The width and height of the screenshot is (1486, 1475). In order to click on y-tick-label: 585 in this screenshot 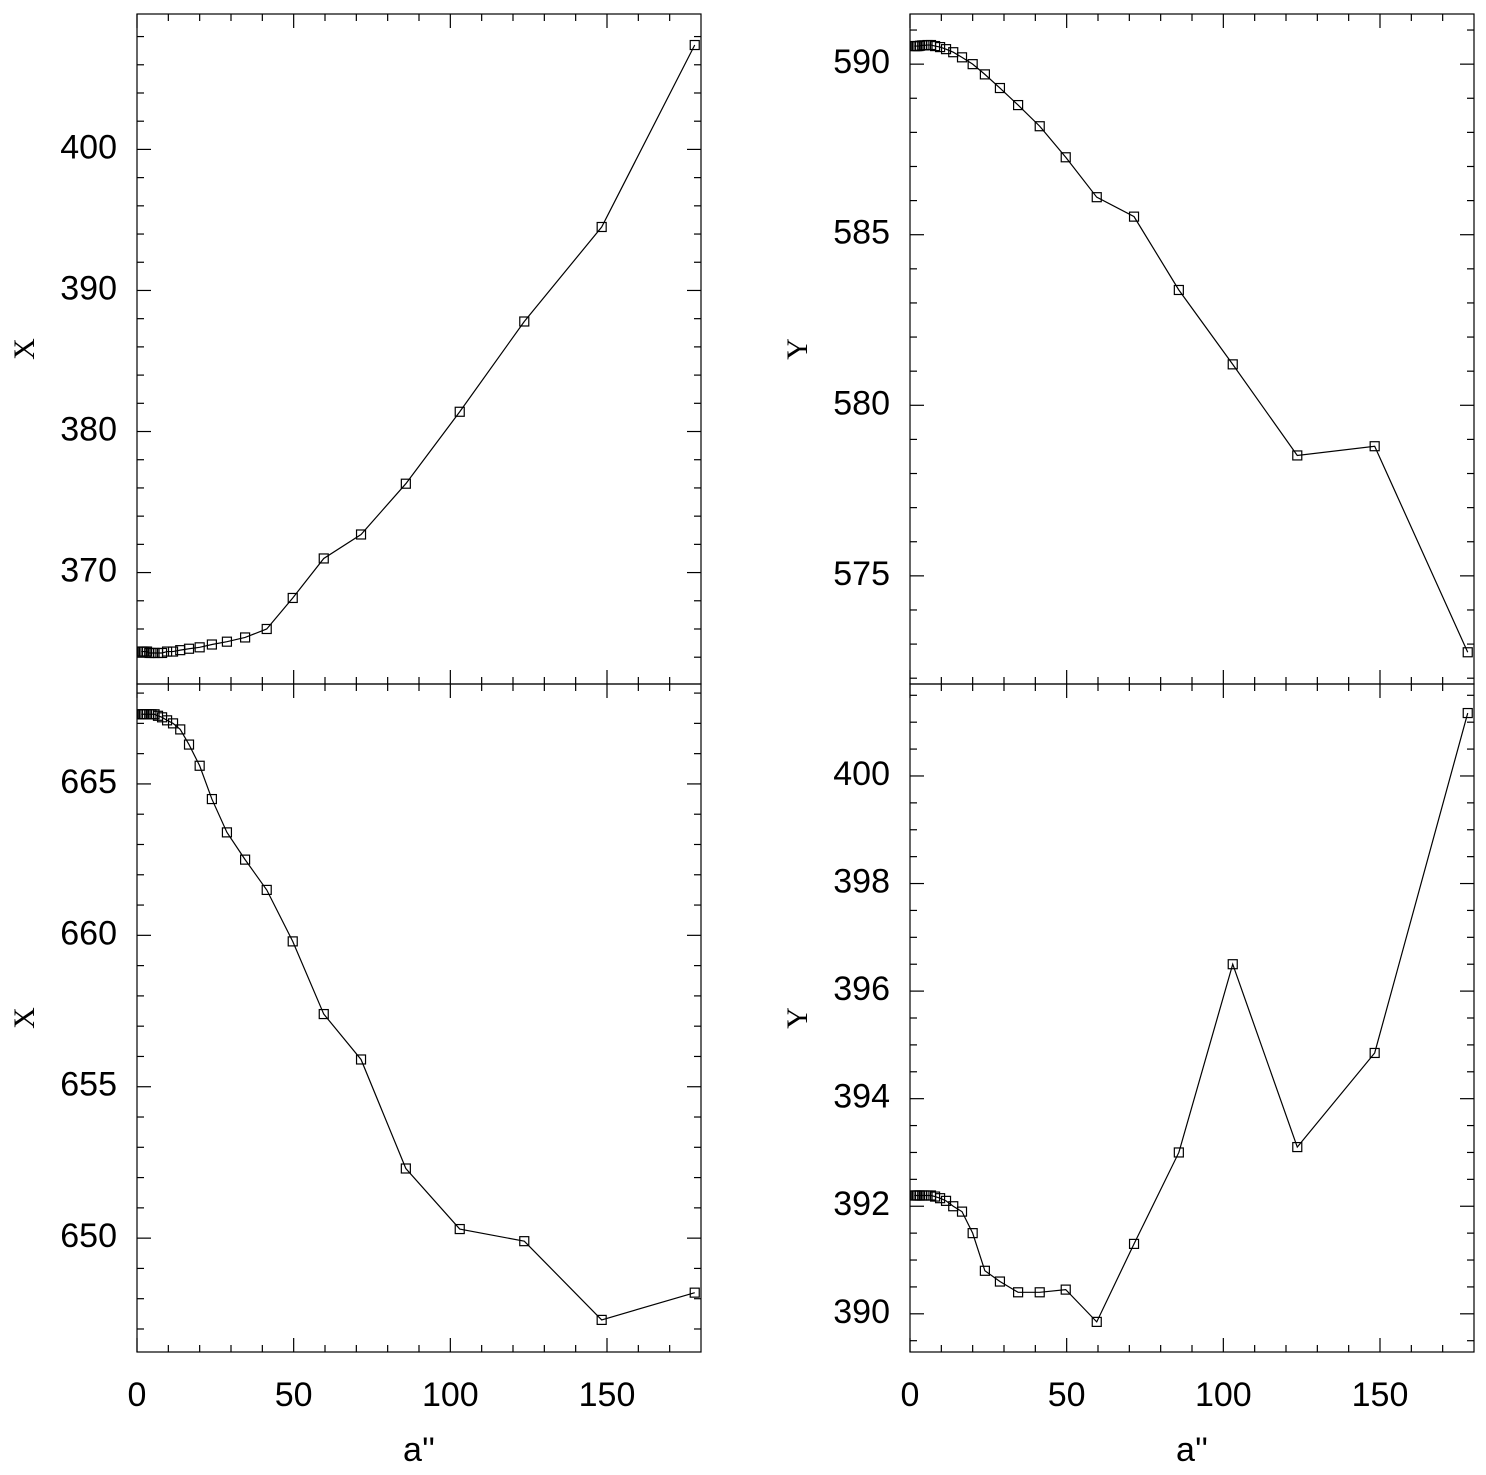, I will do `click(861, 233)`.